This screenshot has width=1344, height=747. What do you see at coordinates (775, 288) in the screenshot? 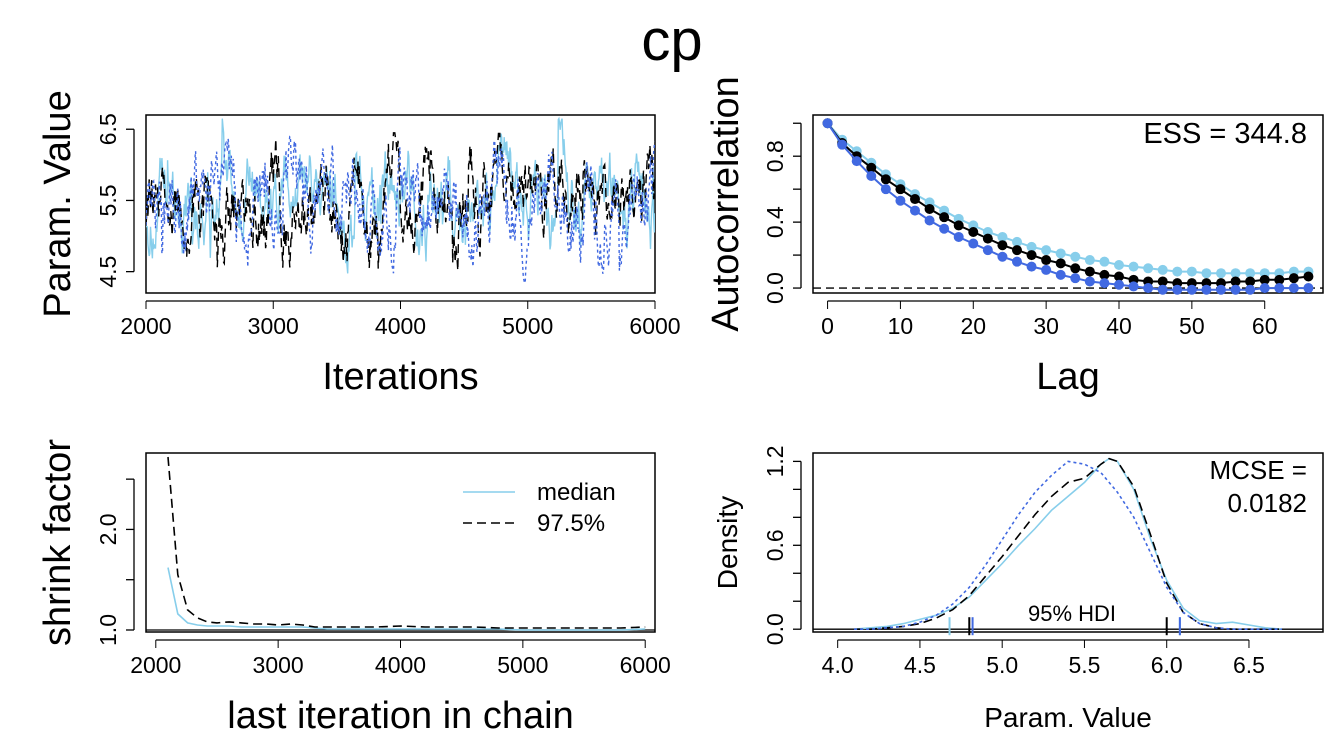
I see `acf-y-tick-label: 0.0` at bounding box center [775, 288].